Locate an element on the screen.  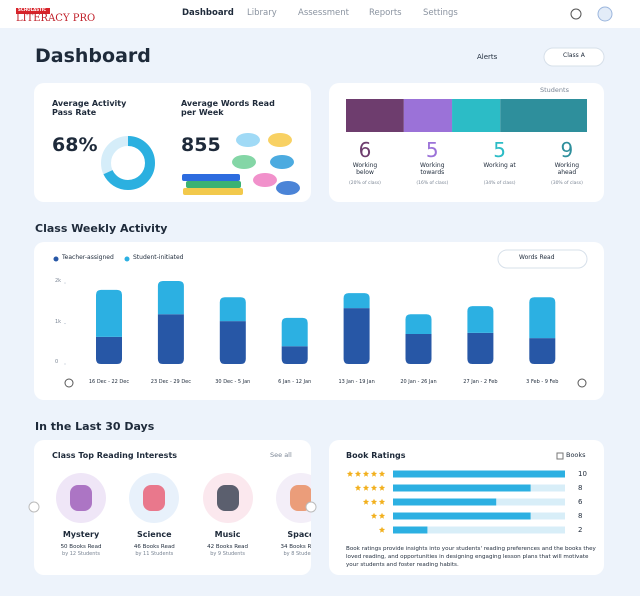
interest-books: 50 Books Read is located at coordinates (81, 547).